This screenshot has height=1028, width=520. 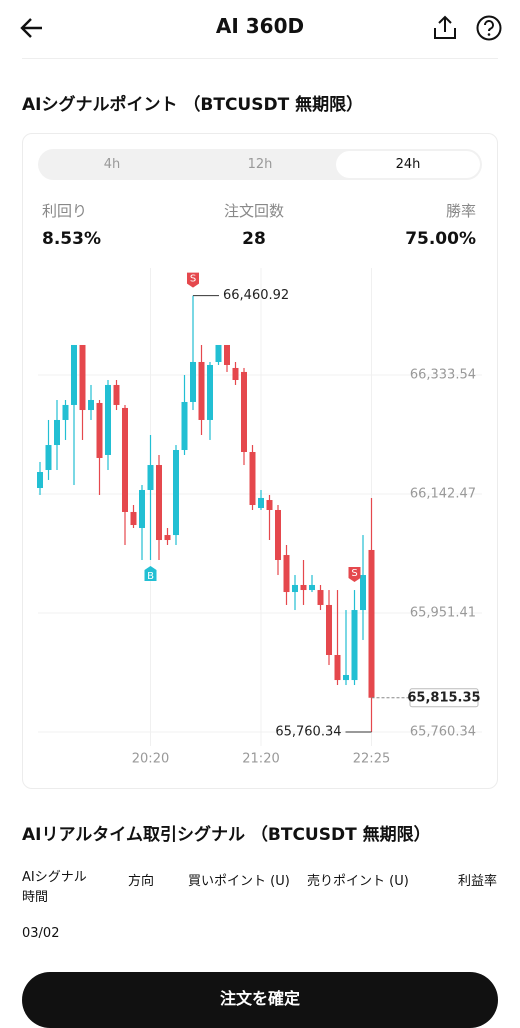 What do you see at coordinates (260, 759) in the screenshot?
I see `x-tick-label: 21:20` at bounding box center [260, 759].